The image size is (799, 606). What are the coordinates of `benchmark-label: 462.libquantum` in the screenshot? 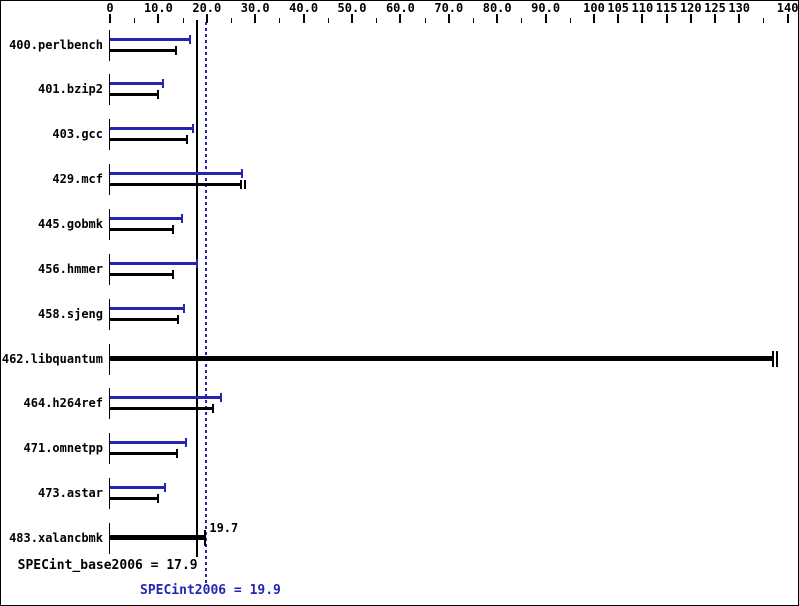 It's located at (52, 358).